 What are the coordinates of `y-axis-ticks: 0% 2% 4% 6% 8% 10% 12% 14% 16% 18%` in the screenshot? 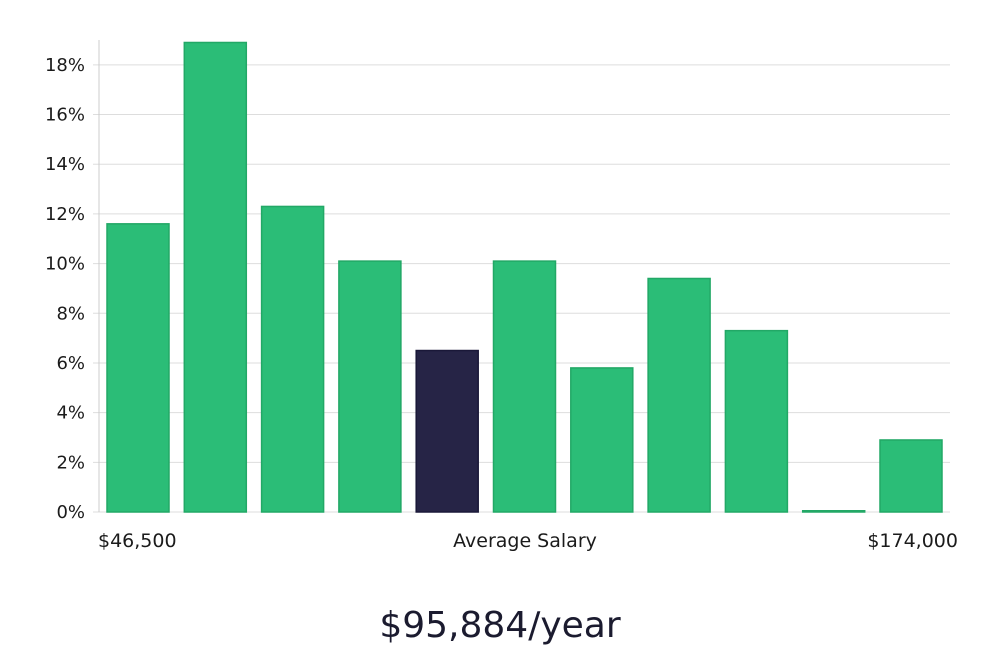 It's located at (65, 289).